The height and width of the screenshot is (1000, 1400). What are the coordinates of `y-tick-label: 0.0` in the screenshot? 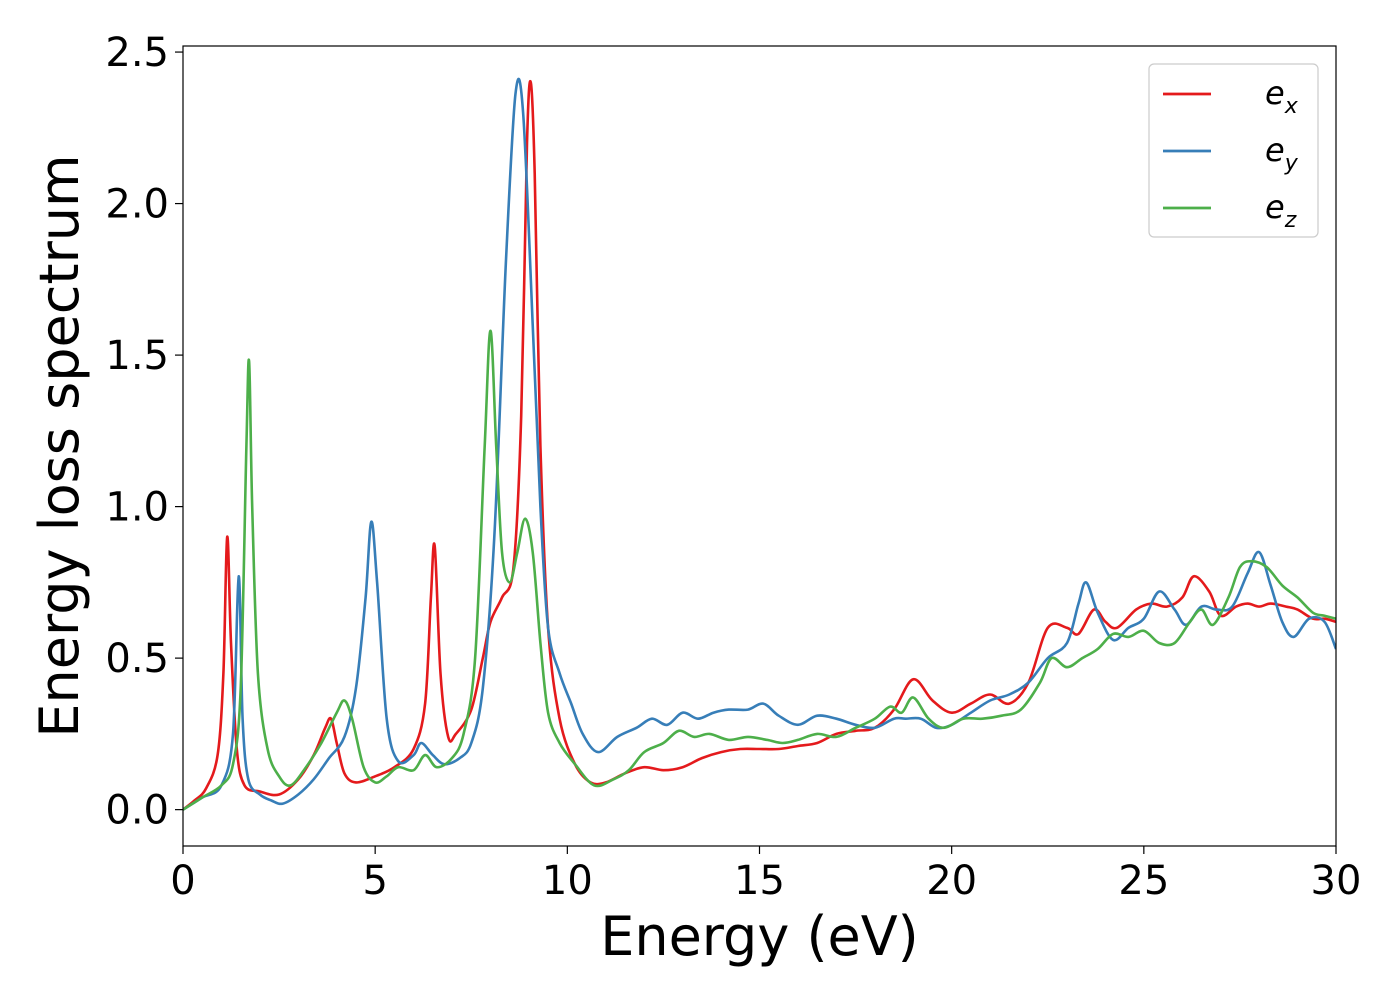 It's located at (137, 811).